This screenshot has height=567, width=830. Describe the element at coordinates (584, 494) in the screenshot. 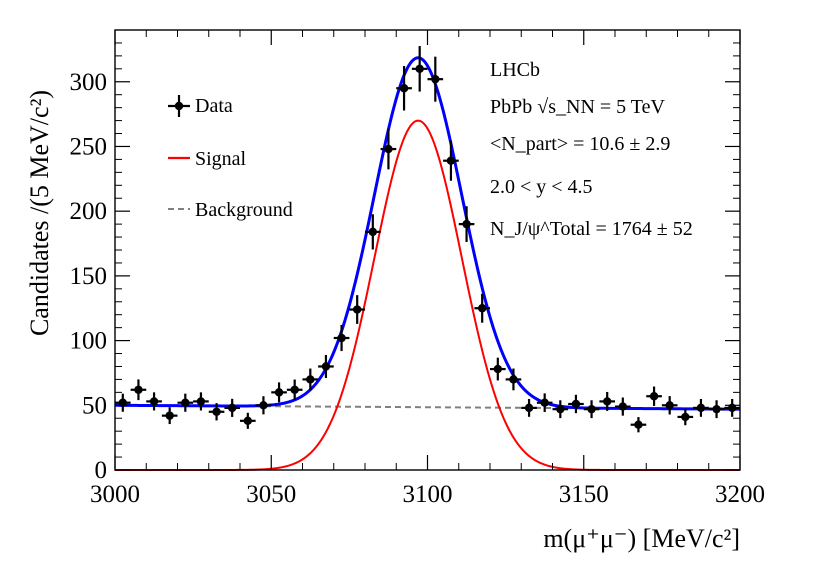

I see `x-tick-label: 3150` at that location.